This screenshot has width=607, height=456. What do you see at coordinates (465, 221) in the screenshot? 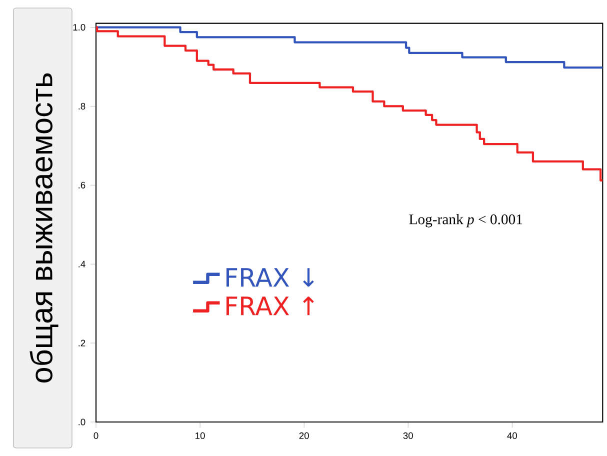
I see `annotation: Log-rank p < 0.001` at bounding box center [465, 221].